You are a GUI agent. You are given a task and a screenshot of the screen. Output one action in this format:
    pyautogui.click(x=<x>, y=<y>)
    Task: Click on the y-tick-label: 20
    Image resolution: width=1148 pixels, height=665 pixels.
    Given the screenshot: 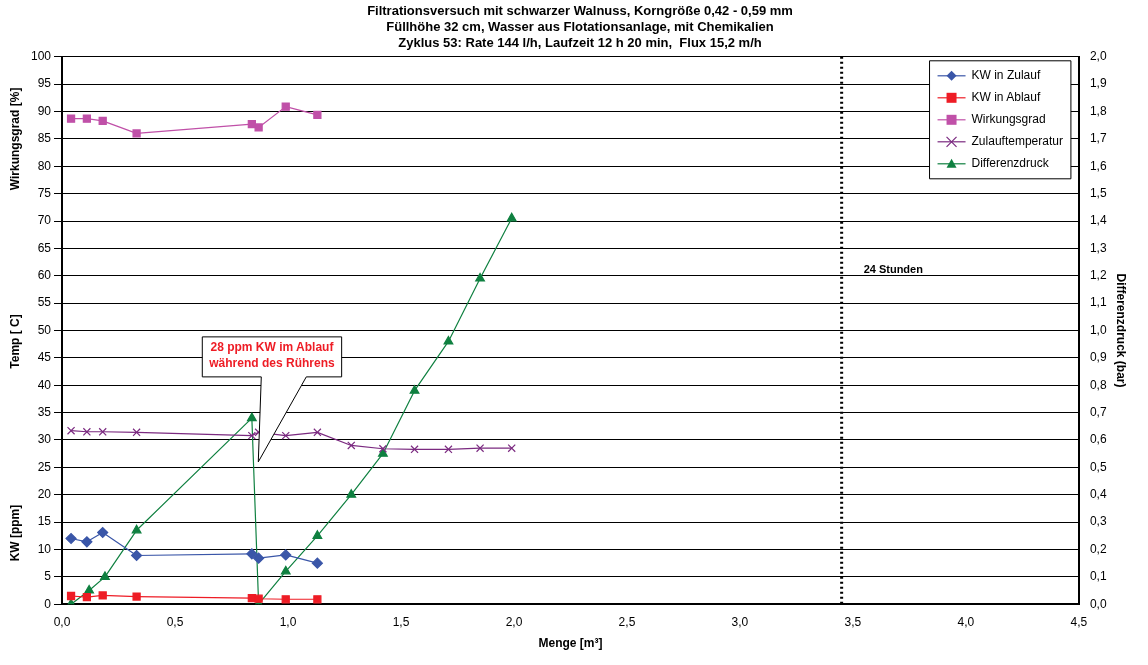 What is the action you would take?
    pyautogui.click(x=44, y=494)
    